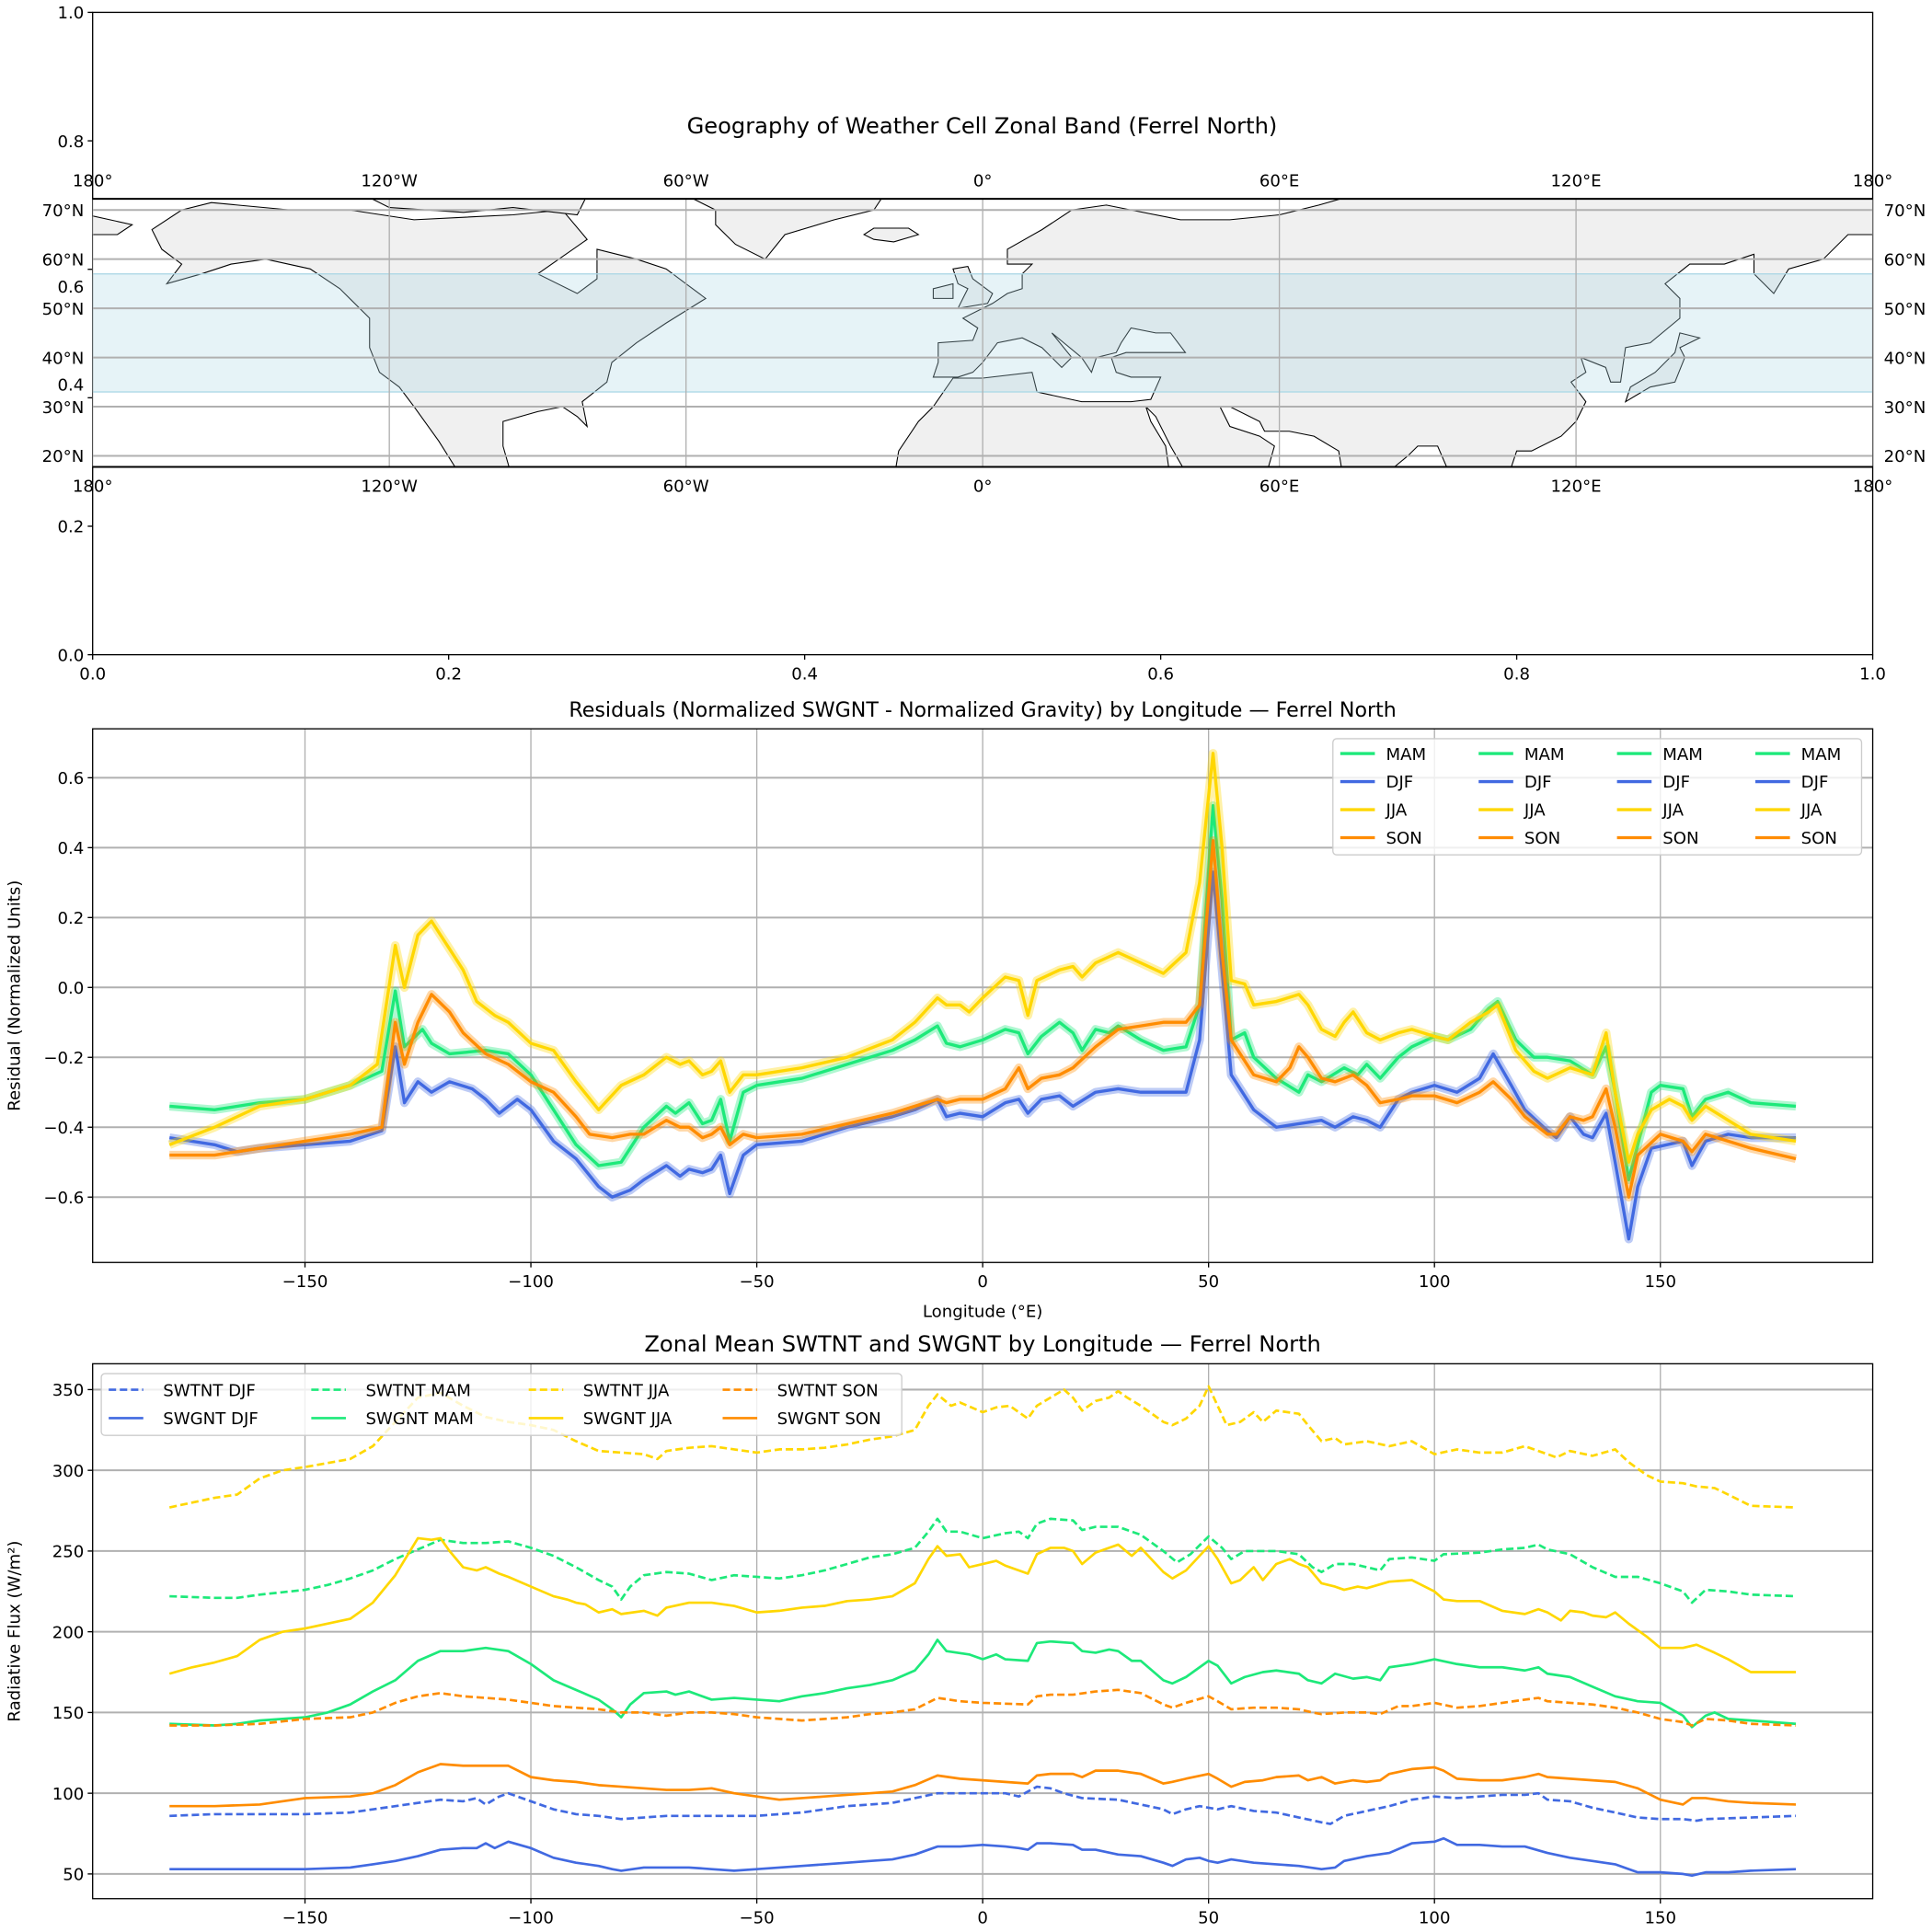 This screenshot has width=1932, height=1932. What do you see at coordinates (531, 1282) in the screenshot?
I see `x-tick-label: −100` at bounding box center [531, 1282].